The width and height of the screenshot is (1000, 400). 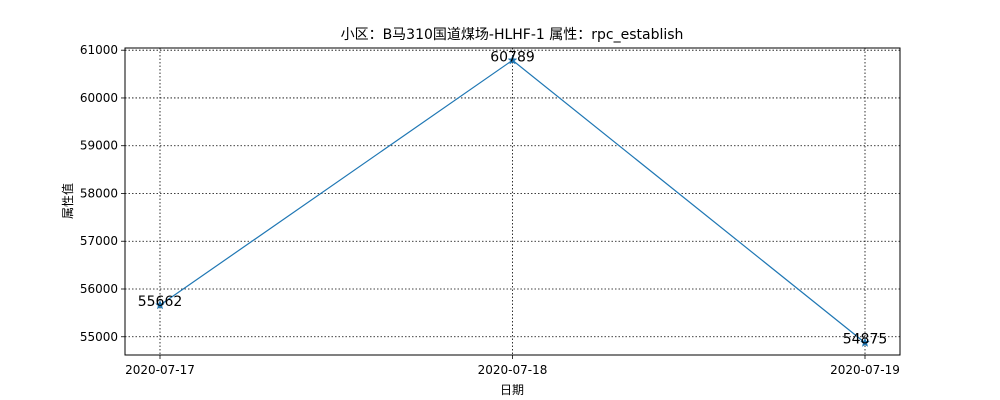 I want to click on x-tick-label: 2020-07-17, so click(x=160, y=370).